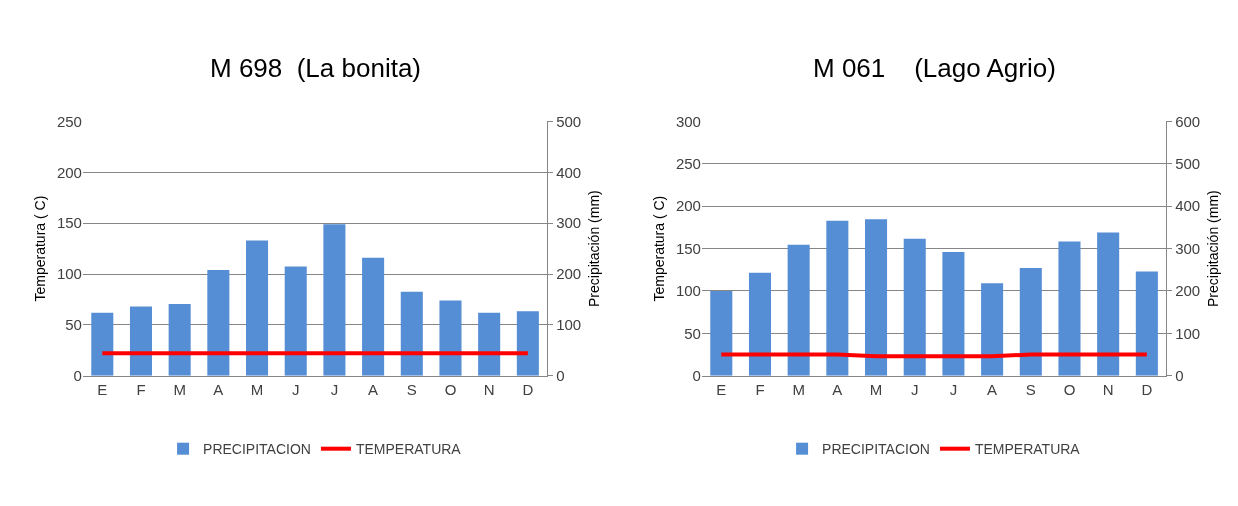 Image resolution: width=1238 pixels, height=506 pixels. Describe the element at coordinates (934, 68) in the screenshot. I see `chart-title: M 061 (Lago Agrio)` at that location.